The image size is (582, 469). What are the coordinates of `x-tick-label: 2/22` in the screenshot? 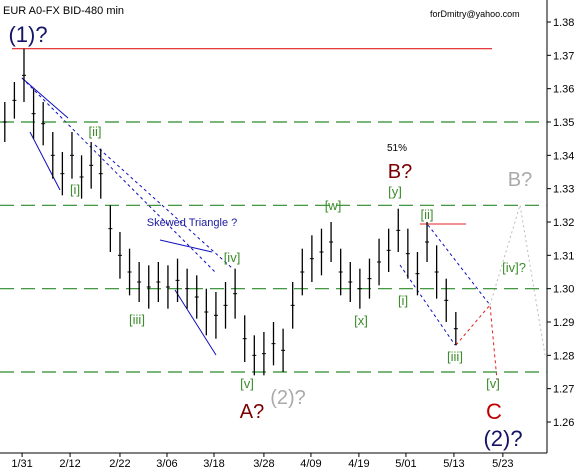 It's located at (119, 463).